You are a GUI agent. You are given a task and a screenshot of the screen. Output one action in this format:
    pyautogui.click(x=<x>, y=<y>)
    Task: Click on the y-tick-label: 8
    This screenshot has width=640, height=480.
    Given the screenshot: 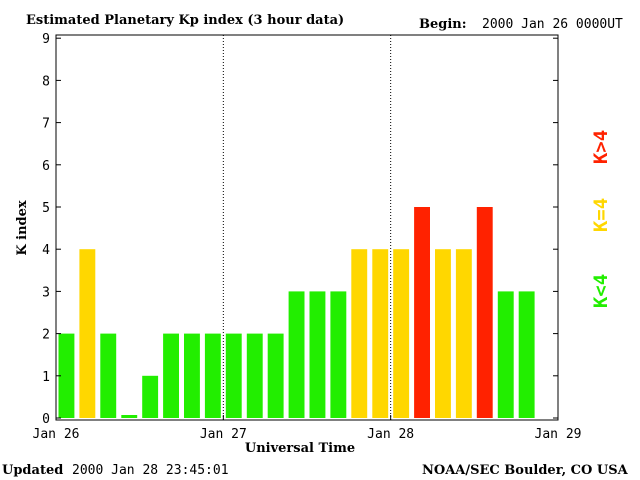 What is the action you would take?
    pyautogui.click(x=46, y=81)
    